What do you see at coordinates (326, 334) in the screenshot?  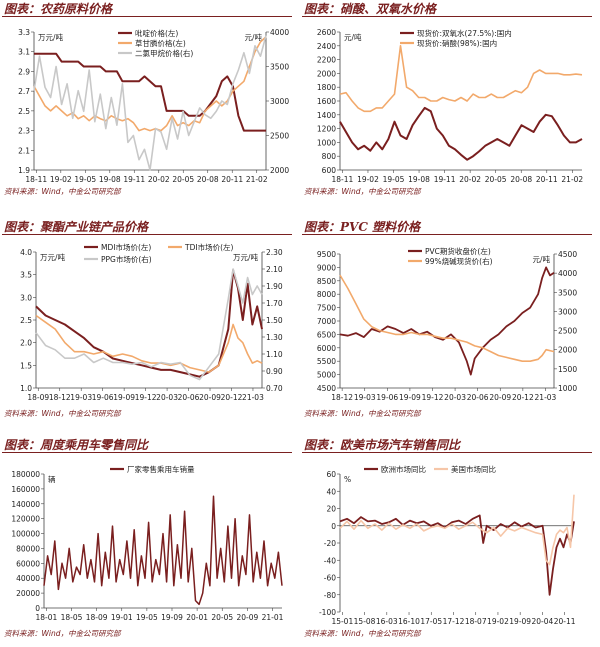 I see `y-tick-label-left: 6500` at bounding box center [326, 334].